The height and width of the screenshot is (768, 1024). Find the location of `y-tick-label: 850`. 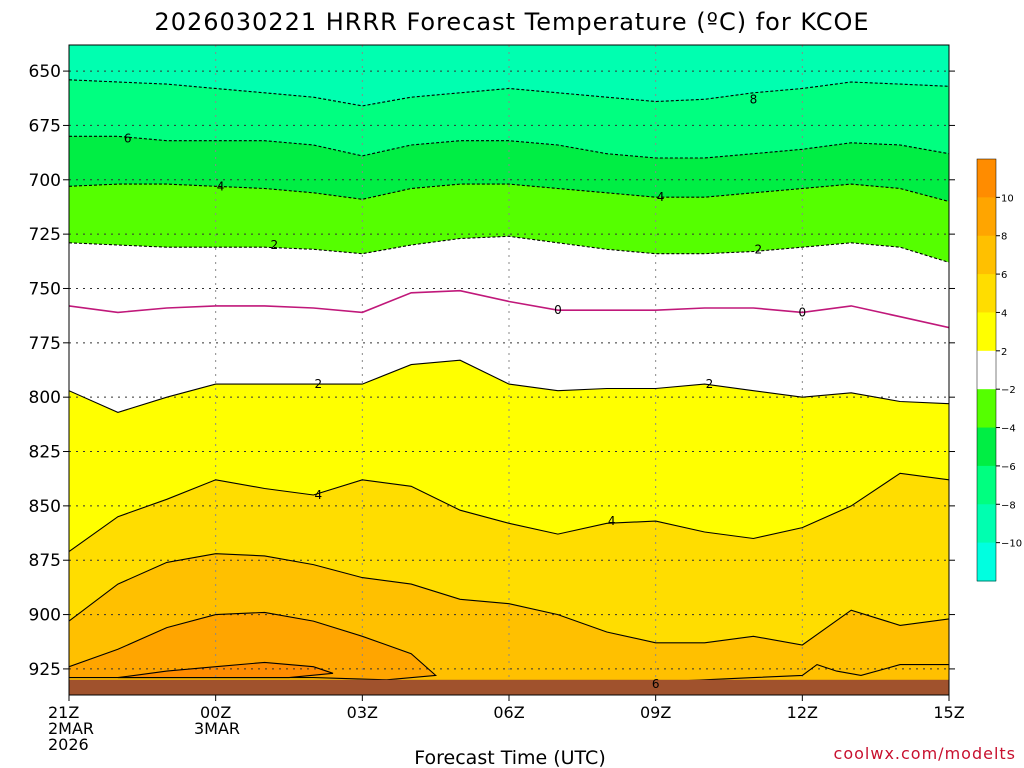

y-tick-label: 850 is located at coordinates (45, 507).